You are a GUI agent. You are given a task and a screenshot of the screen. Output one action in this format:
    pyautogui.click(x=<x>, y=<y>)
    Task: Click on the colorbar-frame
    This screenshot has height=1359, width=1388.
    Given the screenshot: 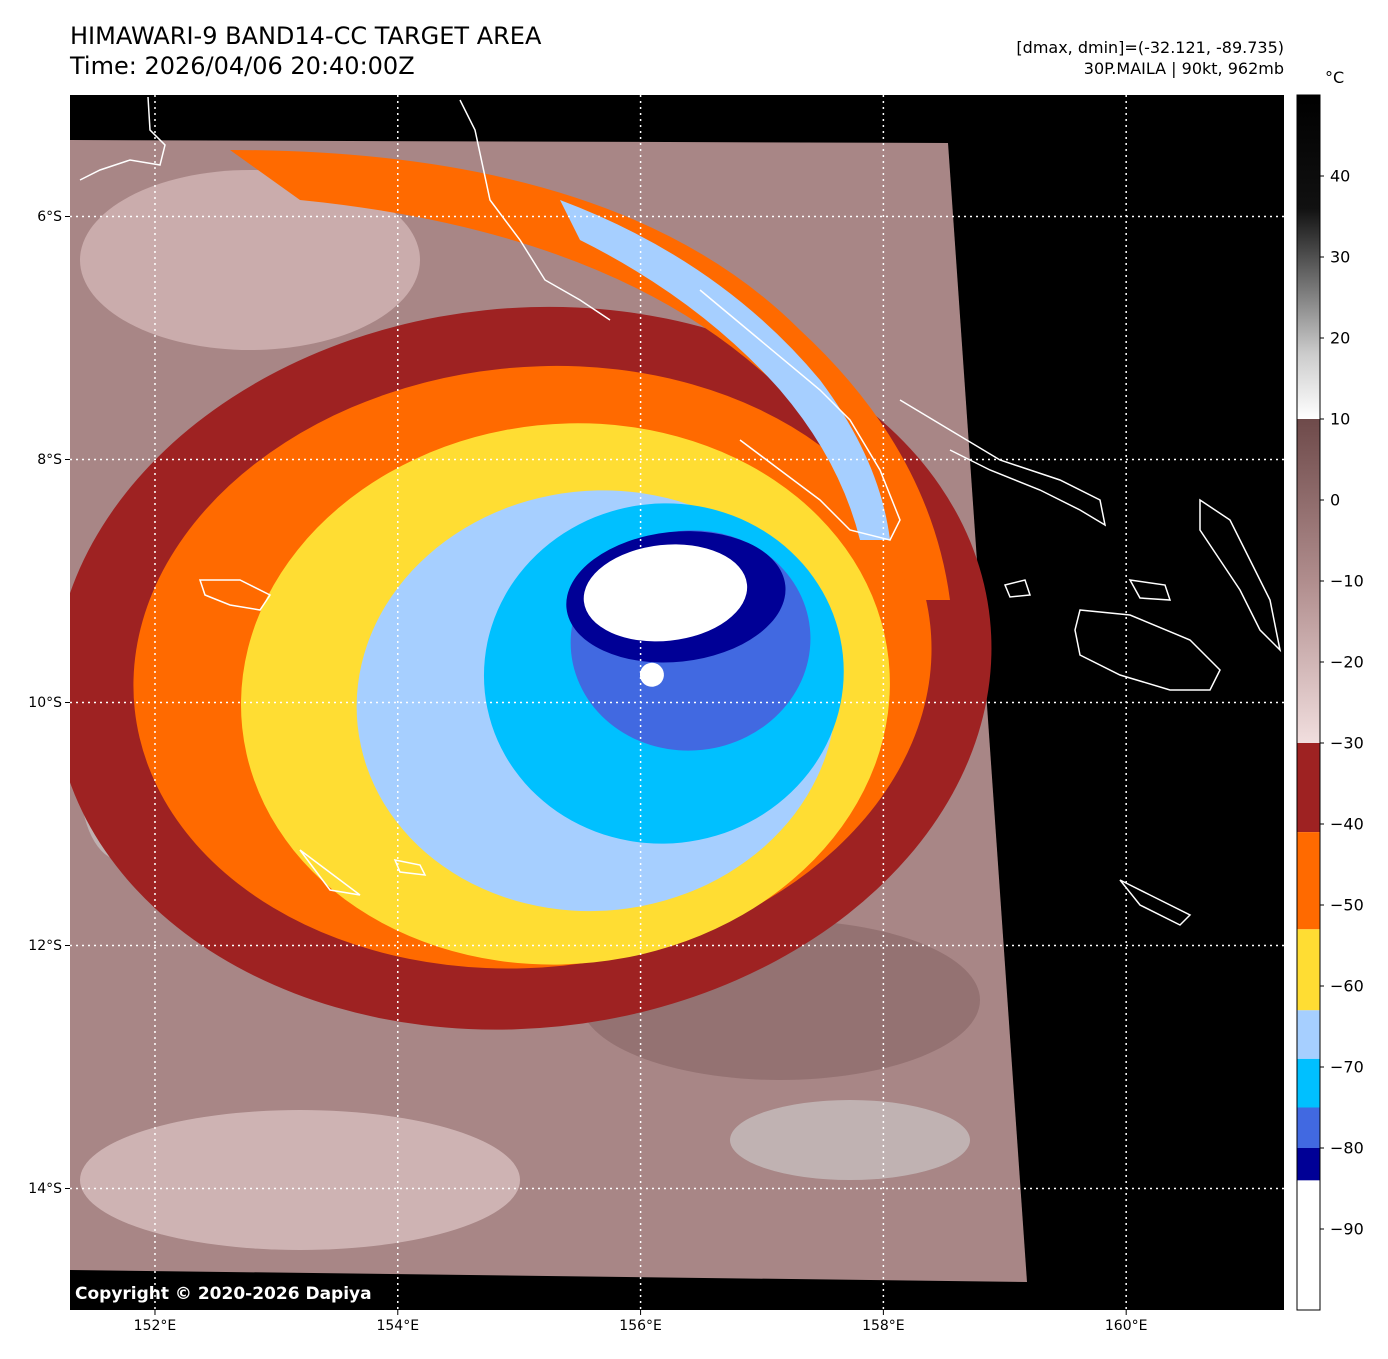 What is the action you would take?
    pyautogui.click(x=1308, y=702)
    